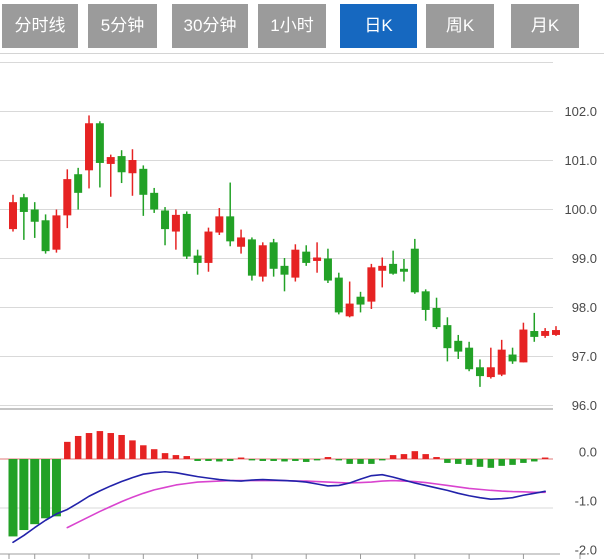  I want to click on price-axis-label: 96.0, so click(584, 405).